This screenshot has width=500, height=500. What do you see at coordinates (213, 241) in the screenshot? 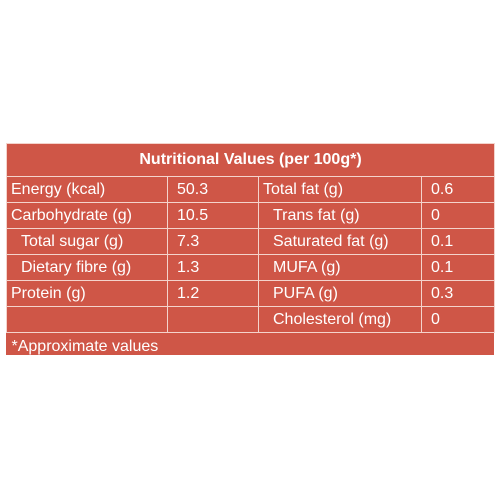
I see `nutrient-value: 7.3` at bounding box center [213, 241].